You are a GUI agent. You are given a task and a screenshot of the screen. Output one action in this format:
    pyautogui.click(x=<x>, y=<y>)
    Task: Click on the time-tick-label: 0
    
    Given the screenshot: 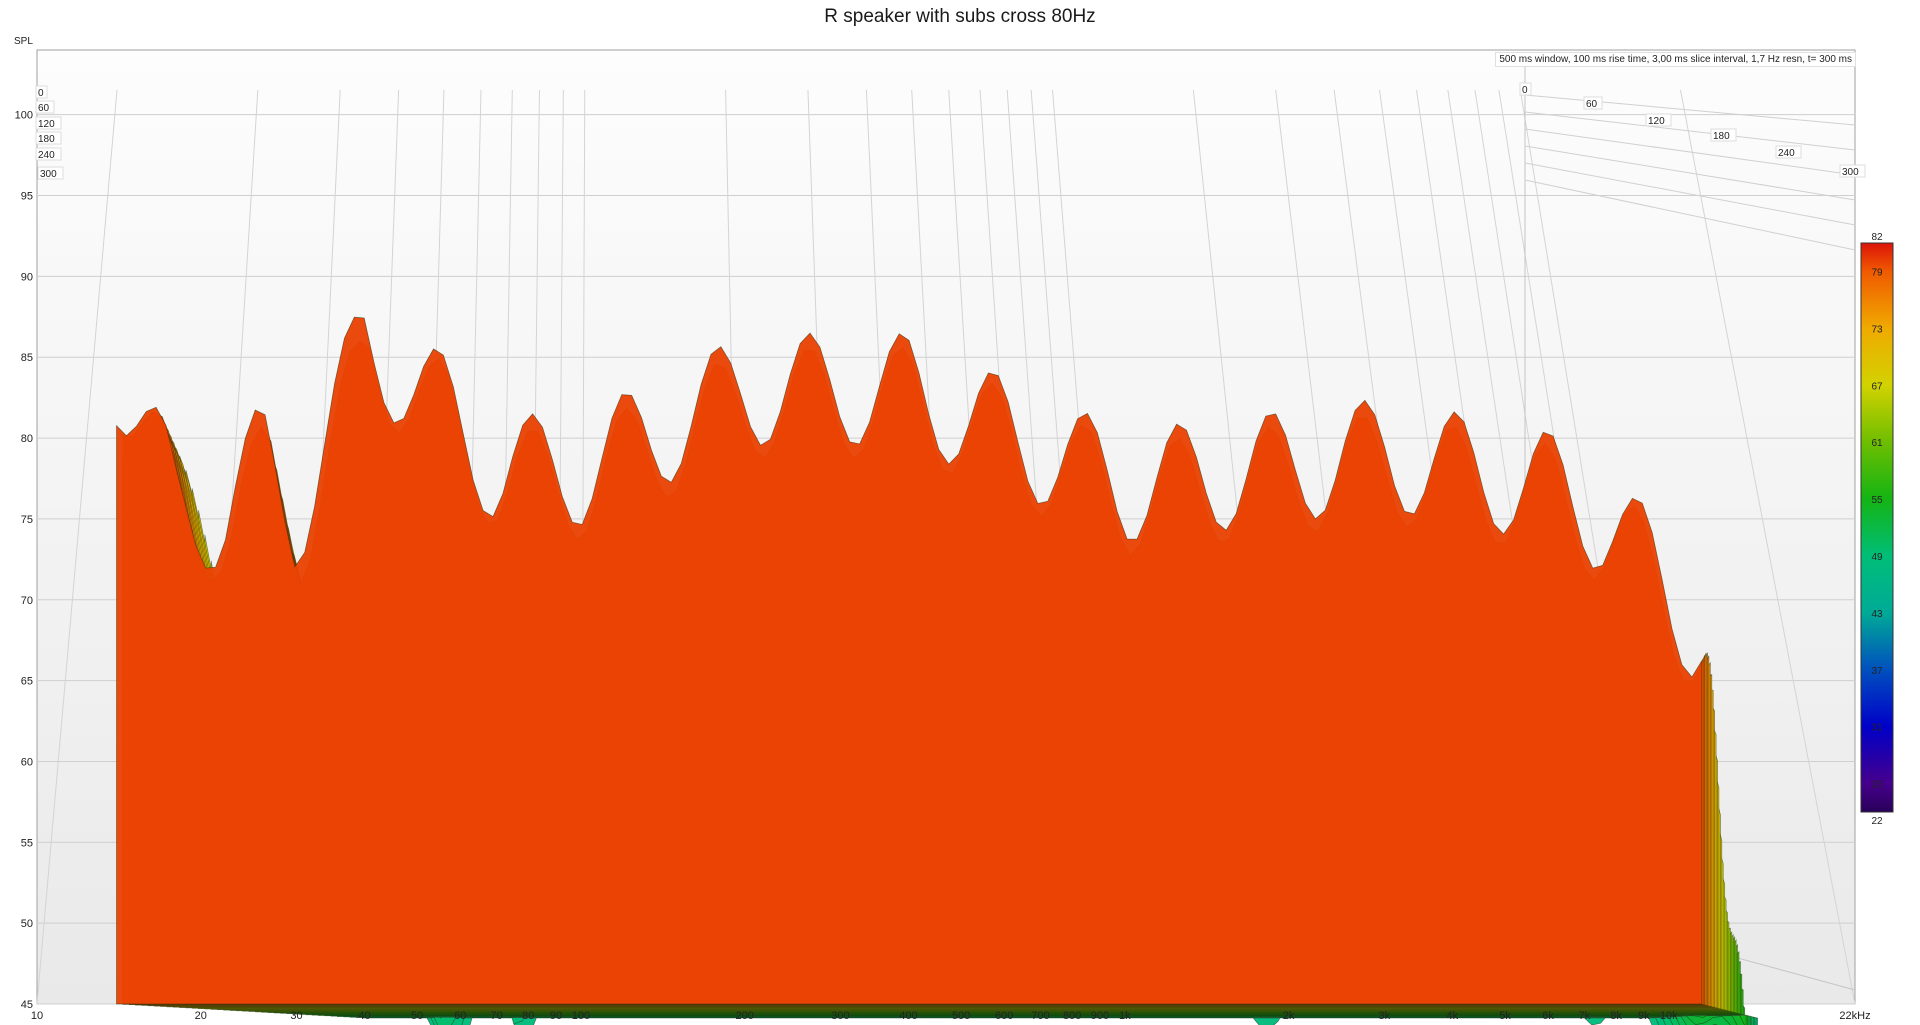 What is the action you would take?
    pyautogui.click(x=1525, y=90)
    